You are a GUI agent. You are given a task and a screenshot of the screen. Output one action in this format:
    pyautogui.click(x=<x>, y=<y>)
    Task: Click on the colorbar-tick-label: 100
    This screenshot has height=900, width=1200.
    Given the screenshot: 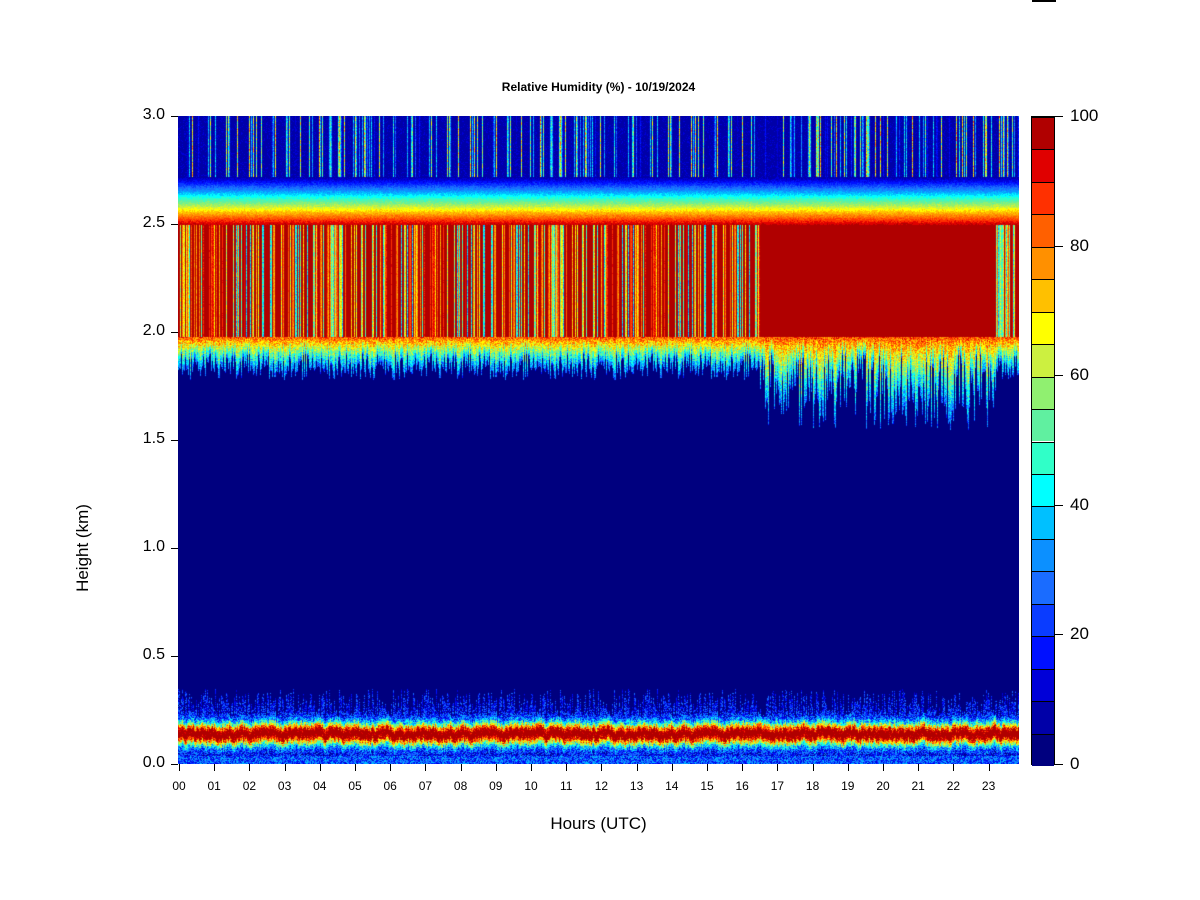 What is the action you would take?
    pyautogui.click(x=1084, y=115)
    